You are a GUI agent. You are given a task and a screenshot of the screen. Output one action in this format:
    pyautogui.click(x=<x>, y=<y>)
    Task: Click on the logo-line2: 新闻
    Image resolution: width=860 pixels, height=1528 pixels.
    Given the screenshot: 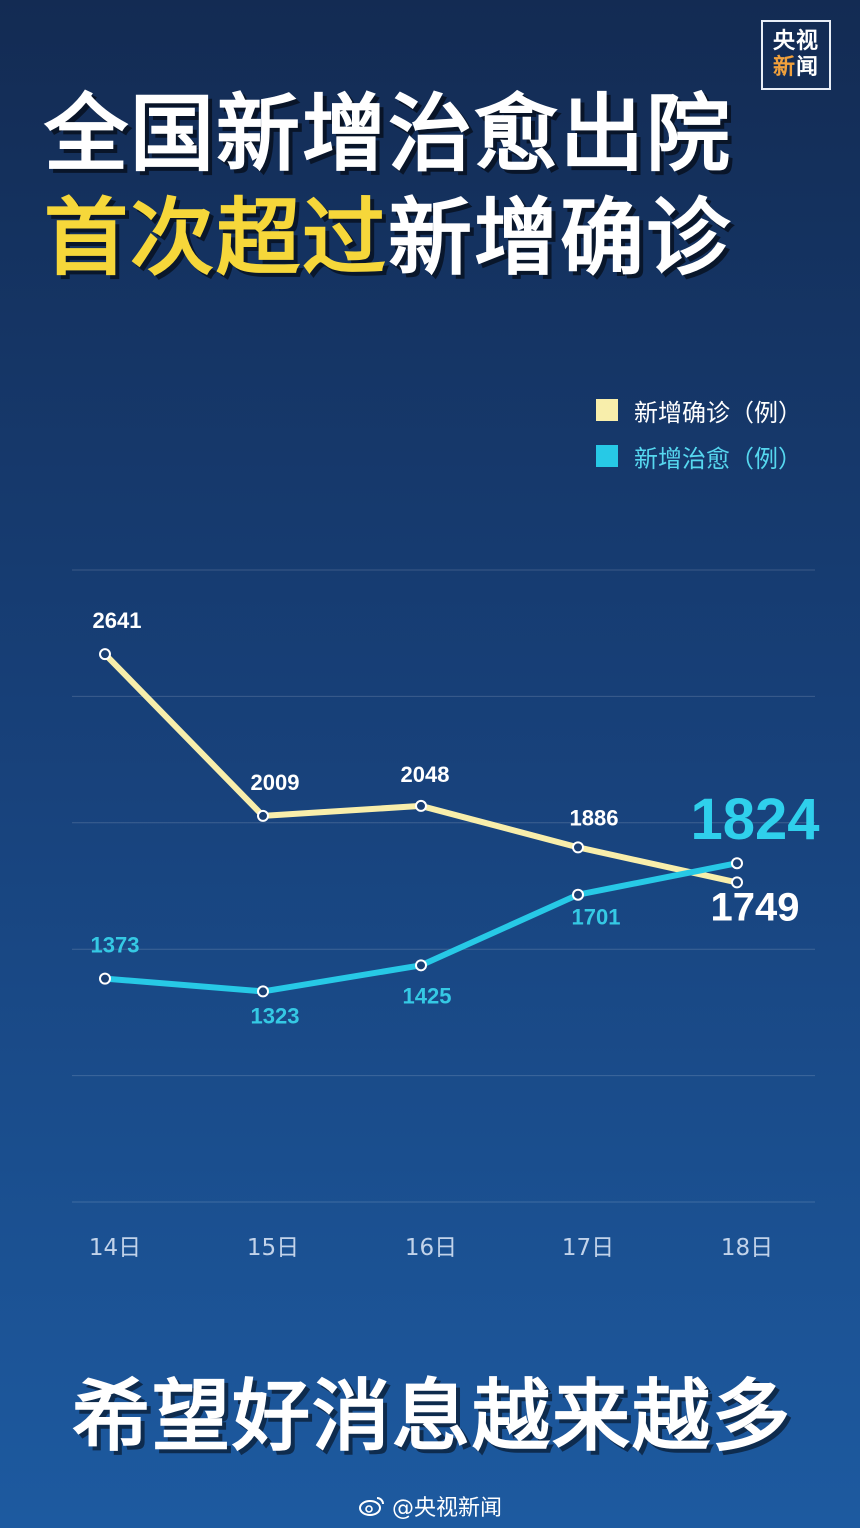 What is the action you would take?
    pyautogui.click(x=796, y=68)
    